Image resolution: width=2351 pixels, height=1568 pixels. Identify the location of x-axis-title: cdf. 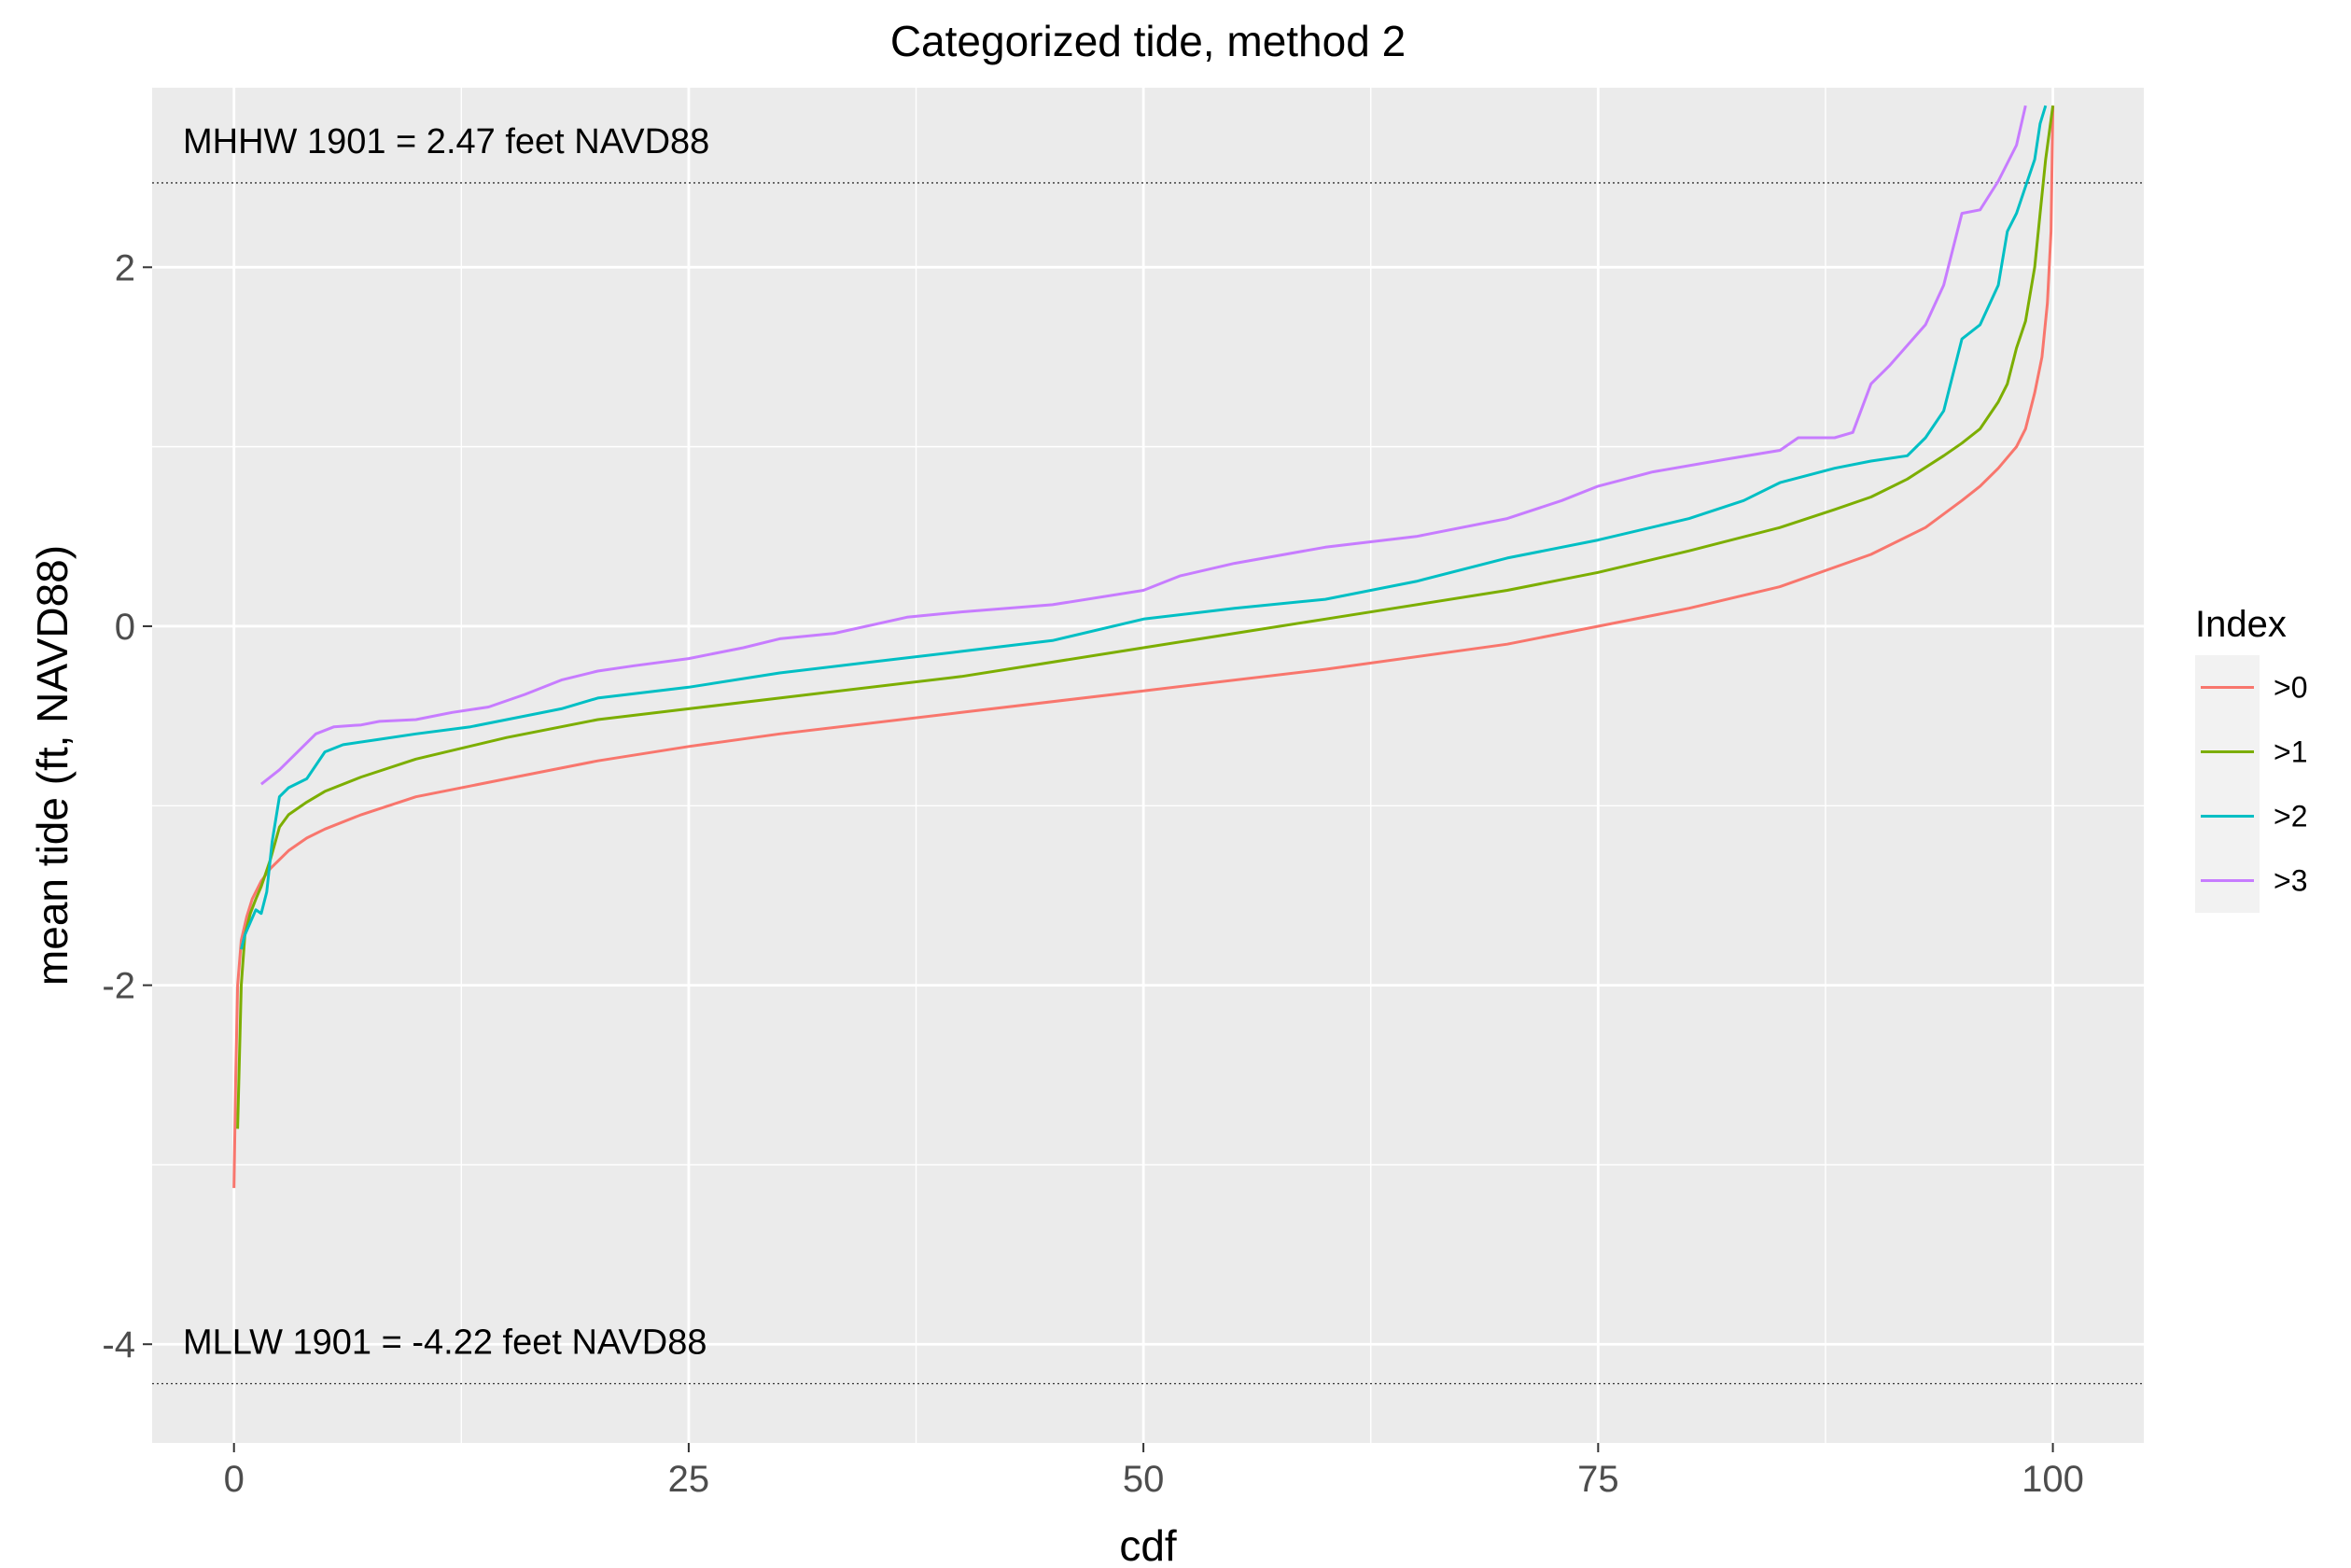
(1148, 1544).